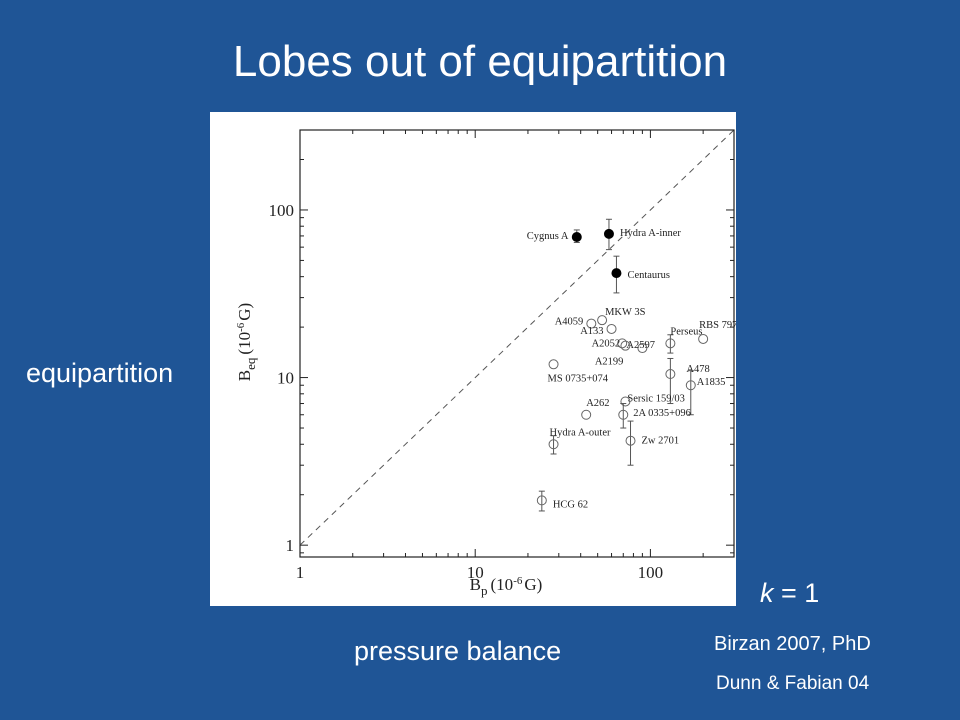 Image resolution: width=960 pixels, height=720 pixels. Describe the element at coordinates (480, 61) in the screenshot. I see `slide-title: Lobes out of equipartition` at that location.